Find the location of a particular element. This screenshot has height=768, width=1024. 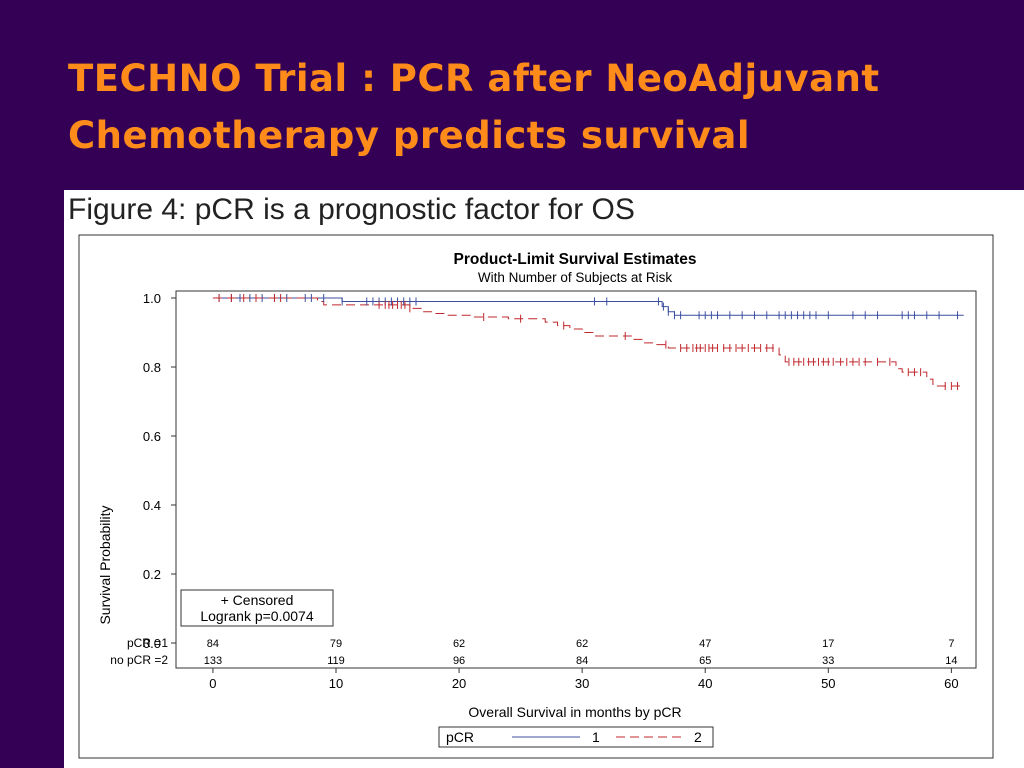

y-tick-label: 0.4 is located at coordinates (152, 505).